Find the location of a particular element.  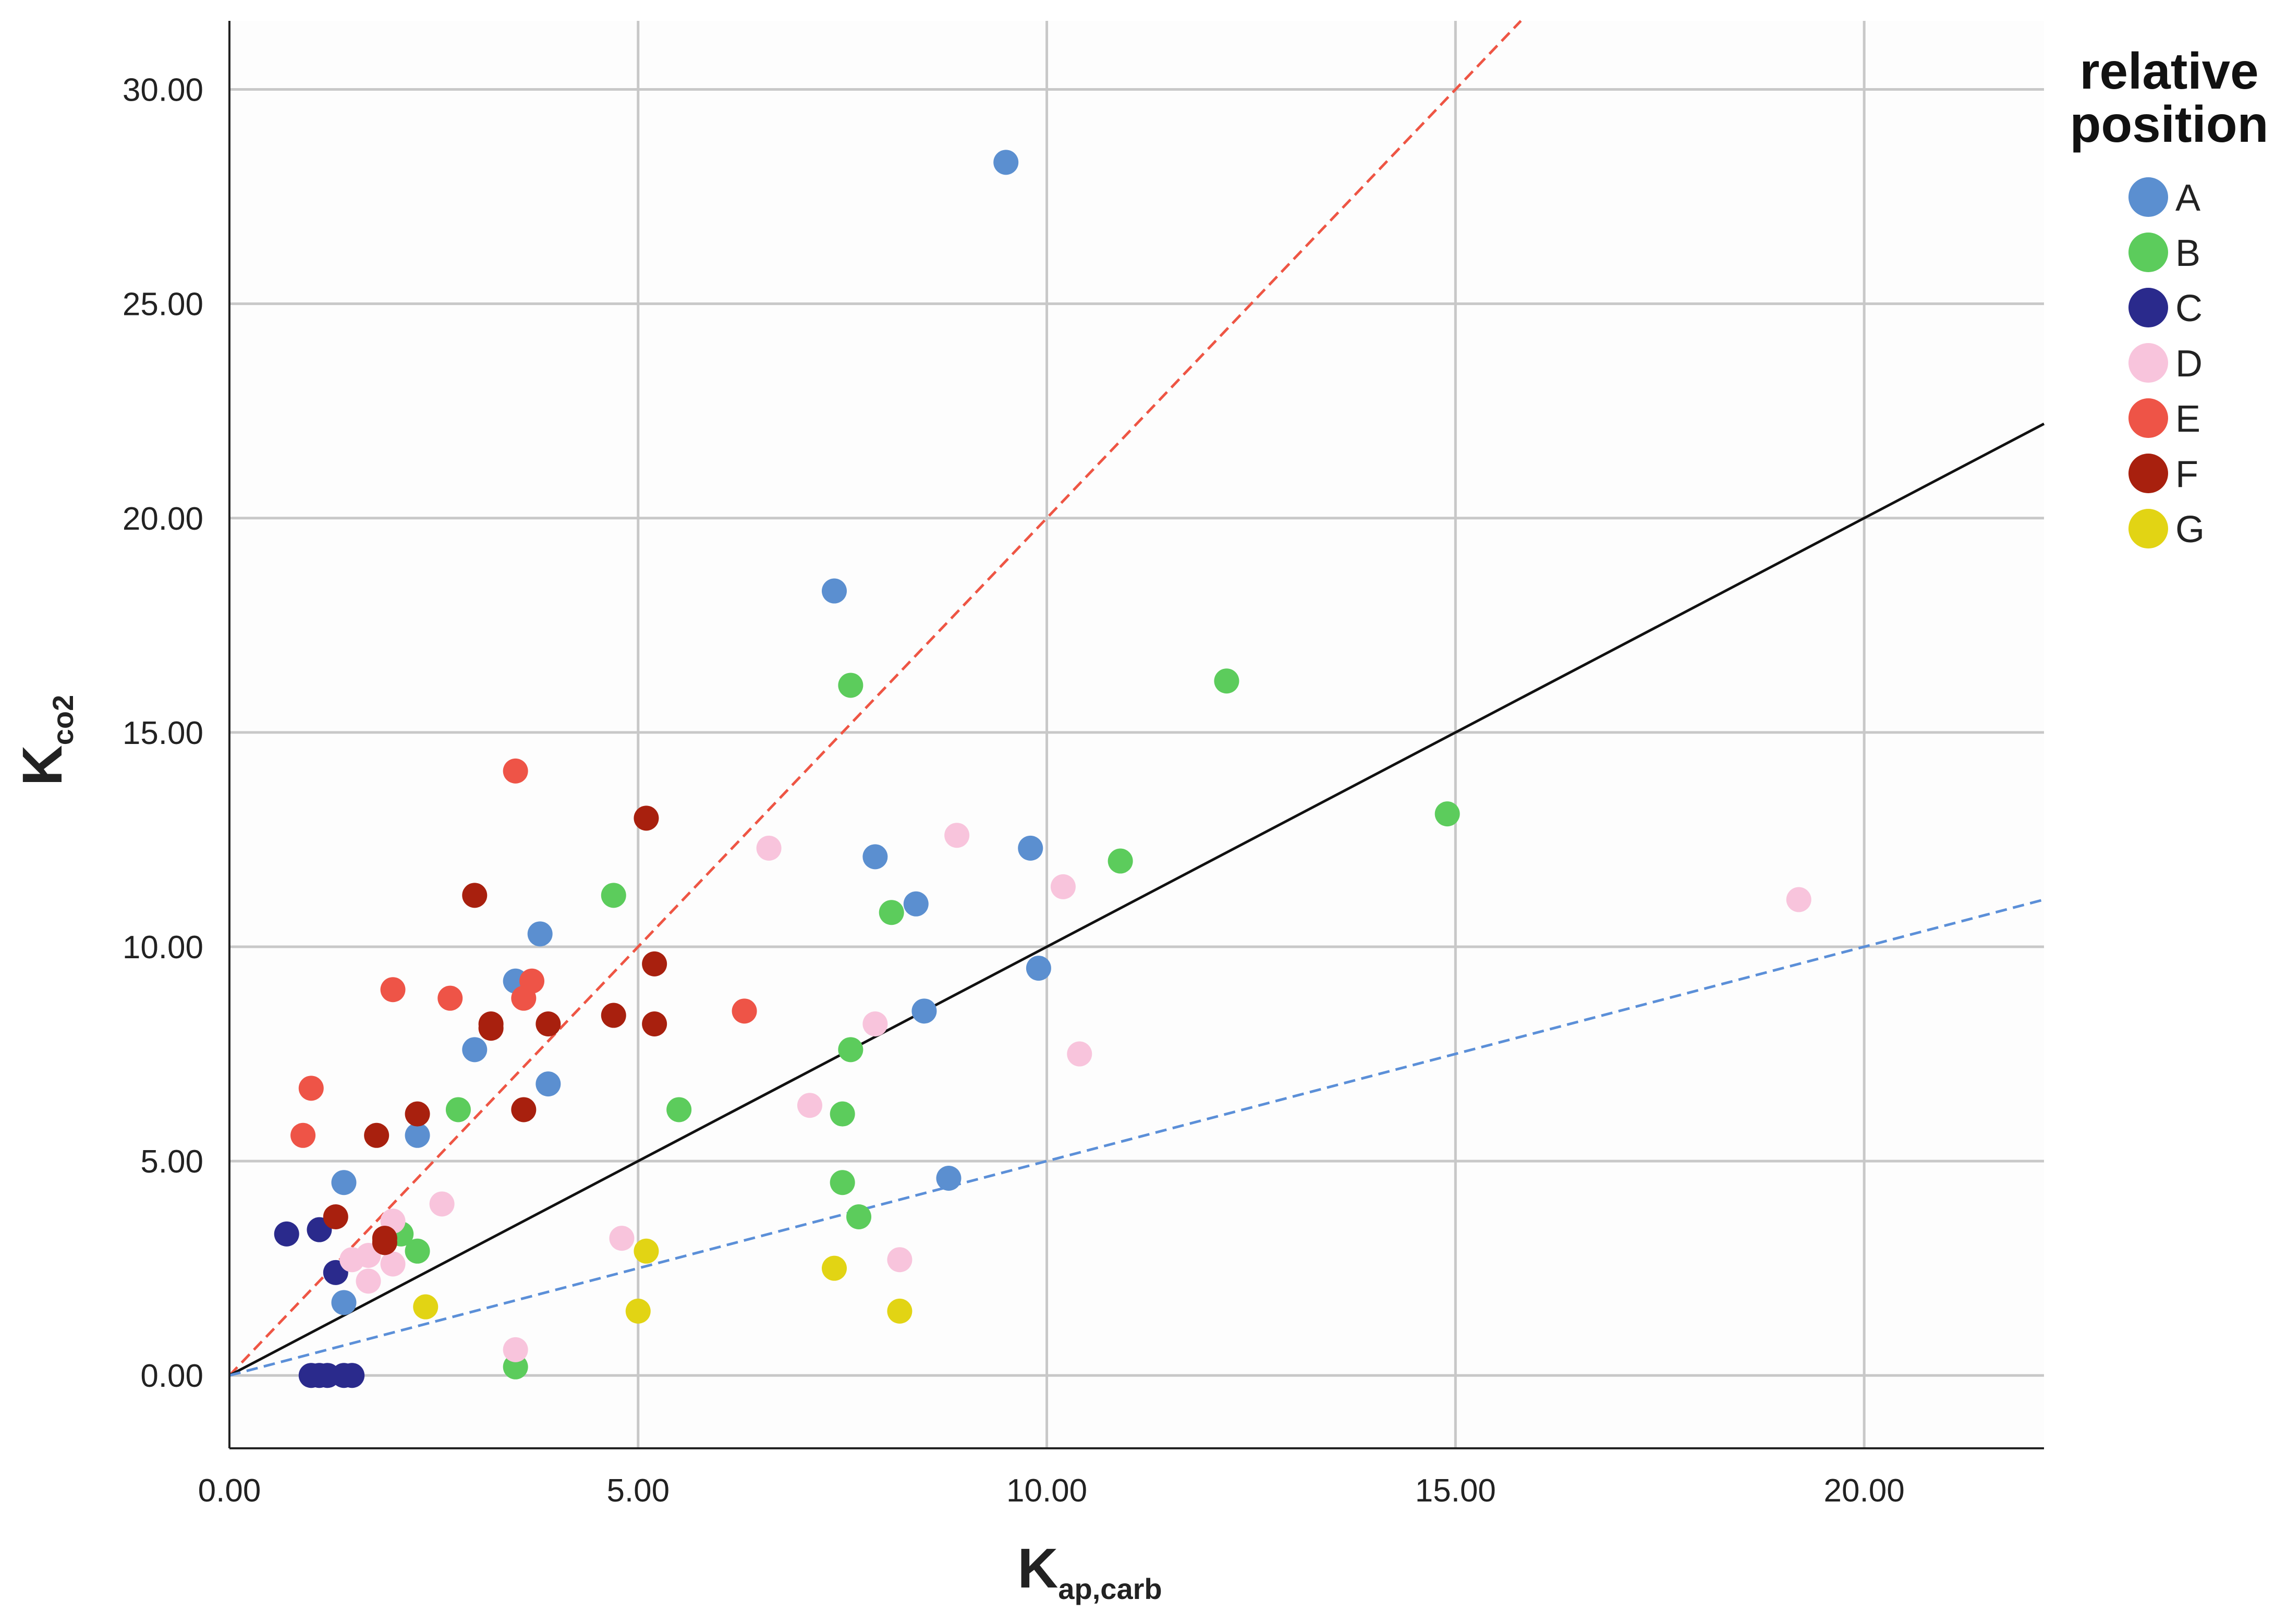

legend-title-line-2: position is located at coordinates (2169, 124).